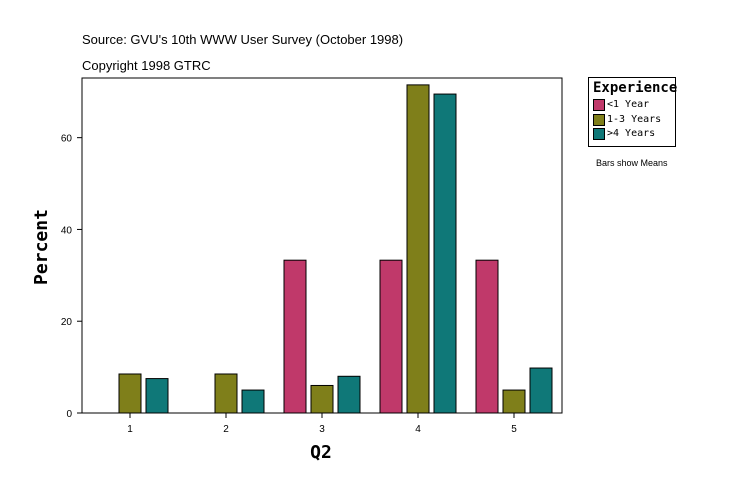 The image size is (736, 496). What do you see at coordinates (628, 104) in the screenshot?
I see `legend-label: <1 Year` at bounding box center [628, 104].